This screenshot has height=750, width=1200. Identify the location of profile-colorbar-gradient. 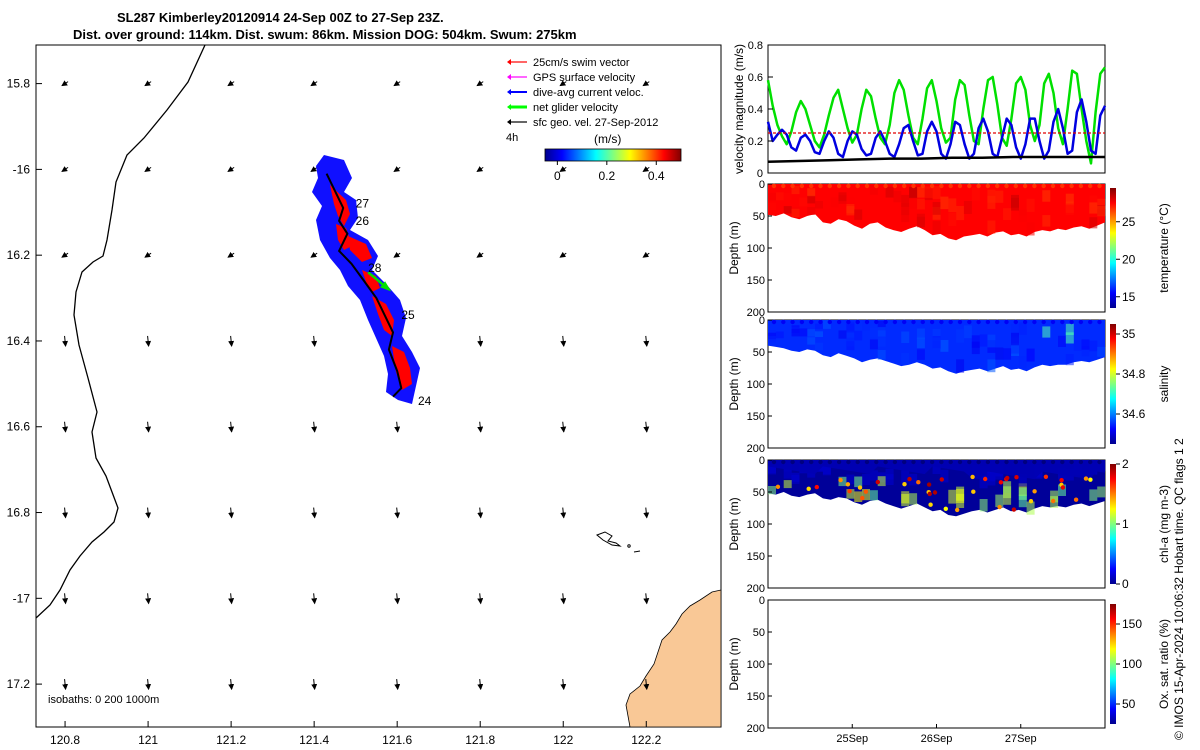
(1113, 248).